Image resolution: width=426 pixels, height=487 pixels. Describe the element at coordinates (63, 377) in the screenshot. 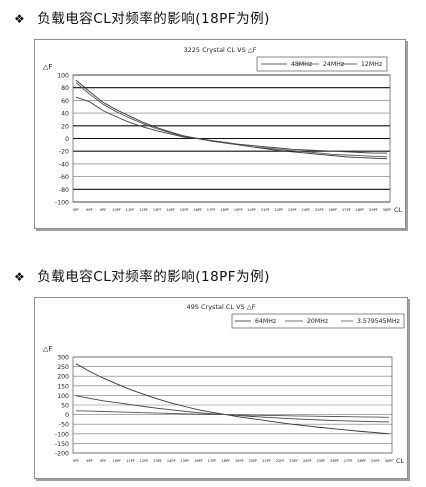

I see `y-tick-label: 200` at that location.